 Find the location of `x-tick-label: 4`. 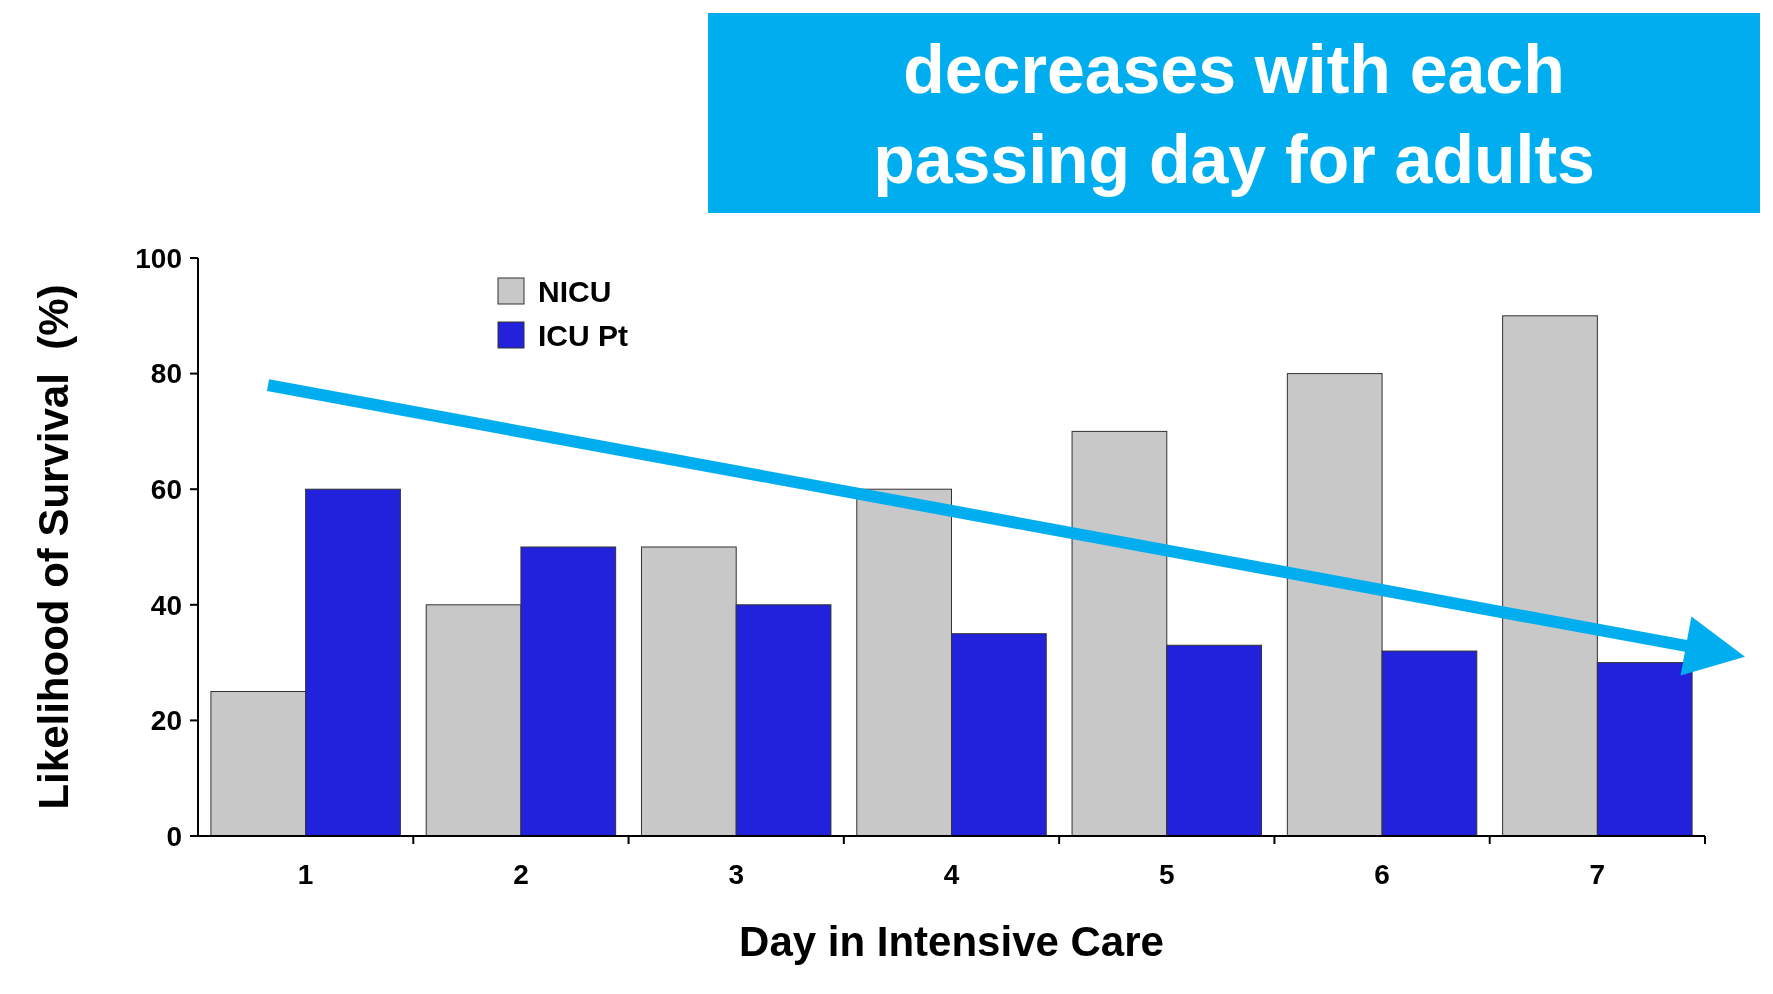

x-tick-label: 4 is located at coordinates (951, 874).